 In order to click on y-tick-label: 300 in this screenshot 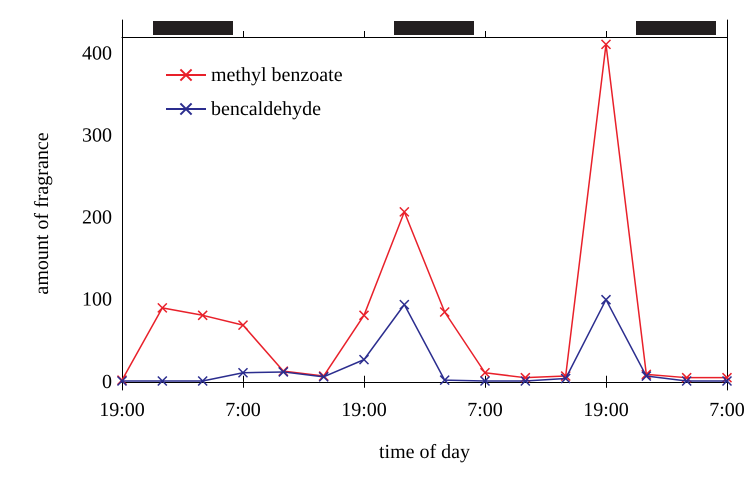, I will do `click(97, 135)`.